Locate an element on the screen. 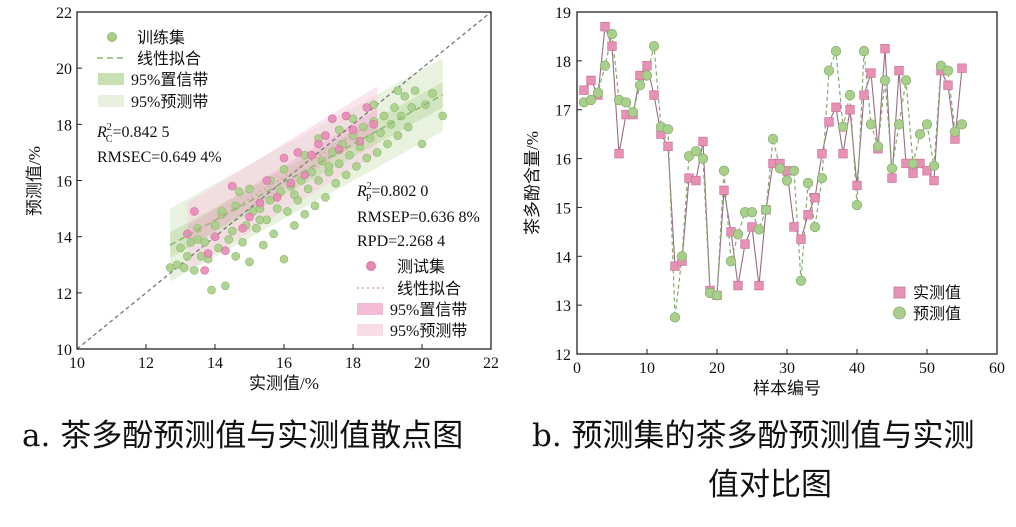  y-tick-label: 14 is located at coordinates (563, 257).